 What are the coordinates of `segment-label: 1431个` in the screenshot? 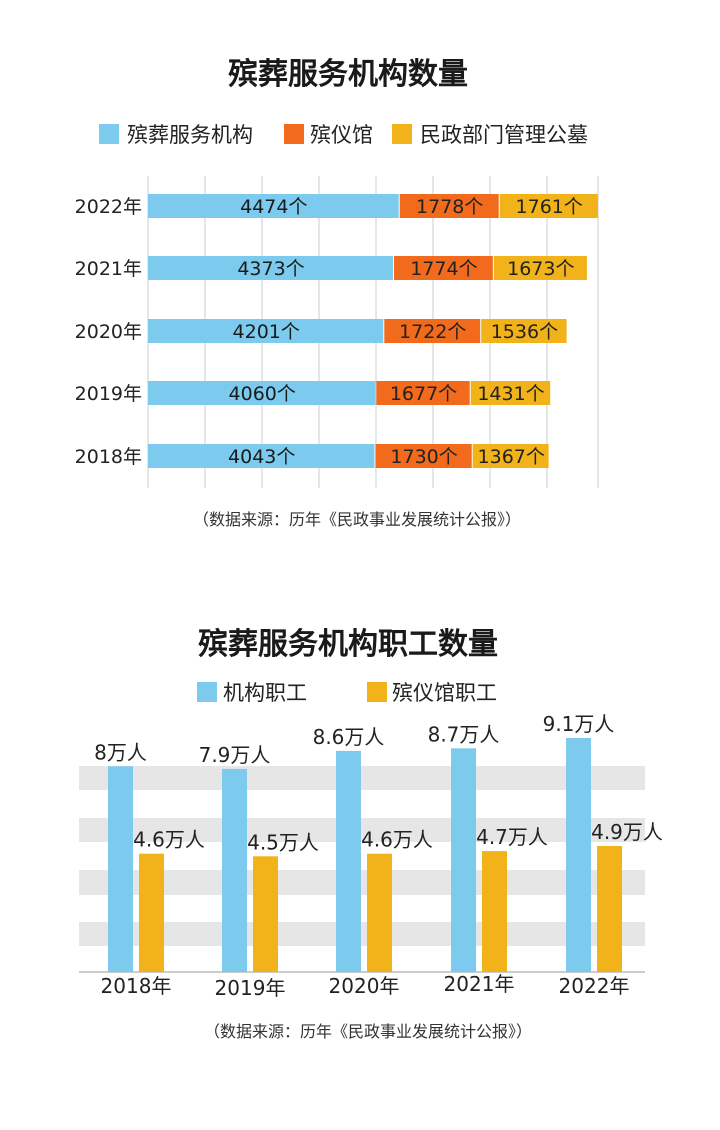 It's located at (510, 394).